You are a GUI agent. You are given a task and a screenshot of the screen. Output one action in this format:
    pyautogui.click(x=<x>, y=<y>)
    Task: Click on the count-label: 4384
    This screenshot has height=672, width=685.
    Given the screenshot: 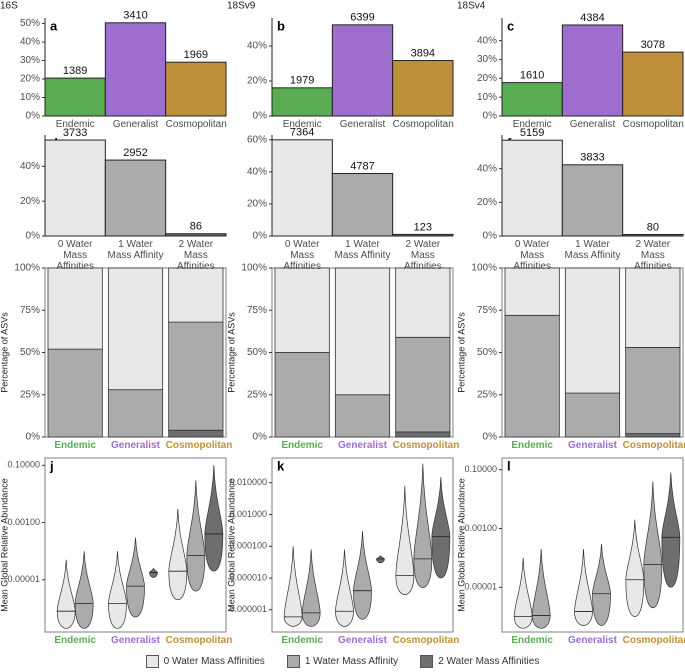 What is the action you would take?
    pyautogui.click(x=592, y=18)
    